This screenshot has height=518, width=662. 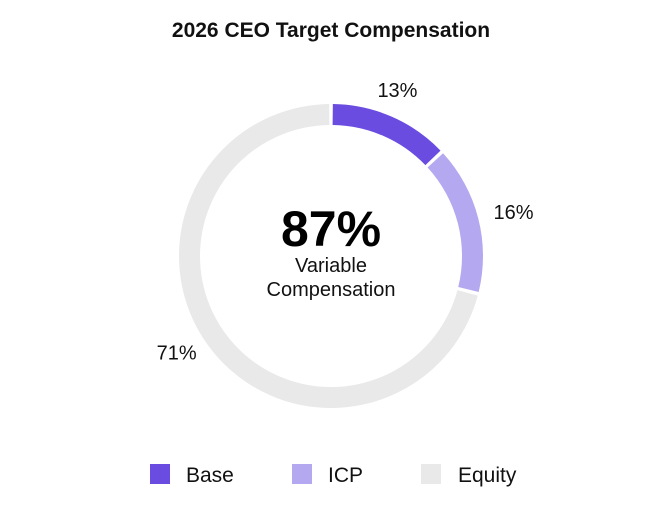 What do you see at coordinates (386, 135) in the screenshot?
I see `slice-base` at bounding box center [386, 135].